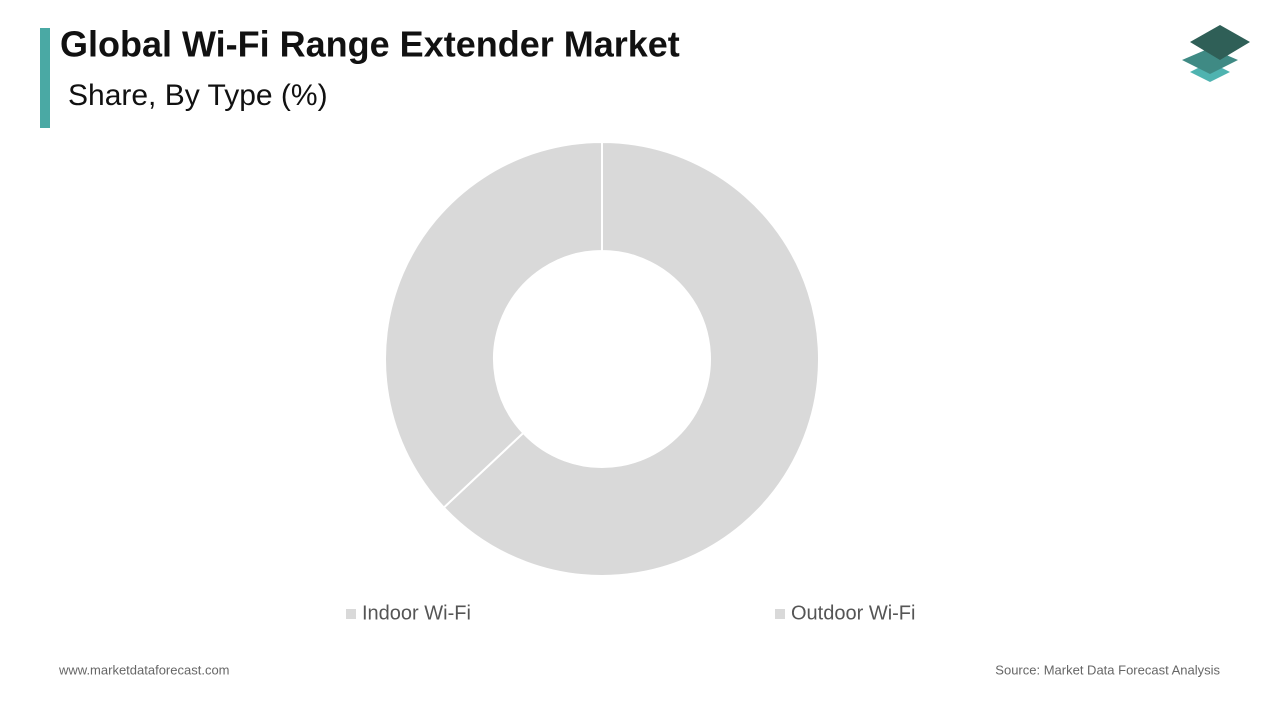 The height and width of the screenshot is (720, 1280). What do you see at coordinates (370, 44) in the screenshot?
I see `chart-title: Global Wi-Fi Range Extender Market` at bounding box center [370, 44].